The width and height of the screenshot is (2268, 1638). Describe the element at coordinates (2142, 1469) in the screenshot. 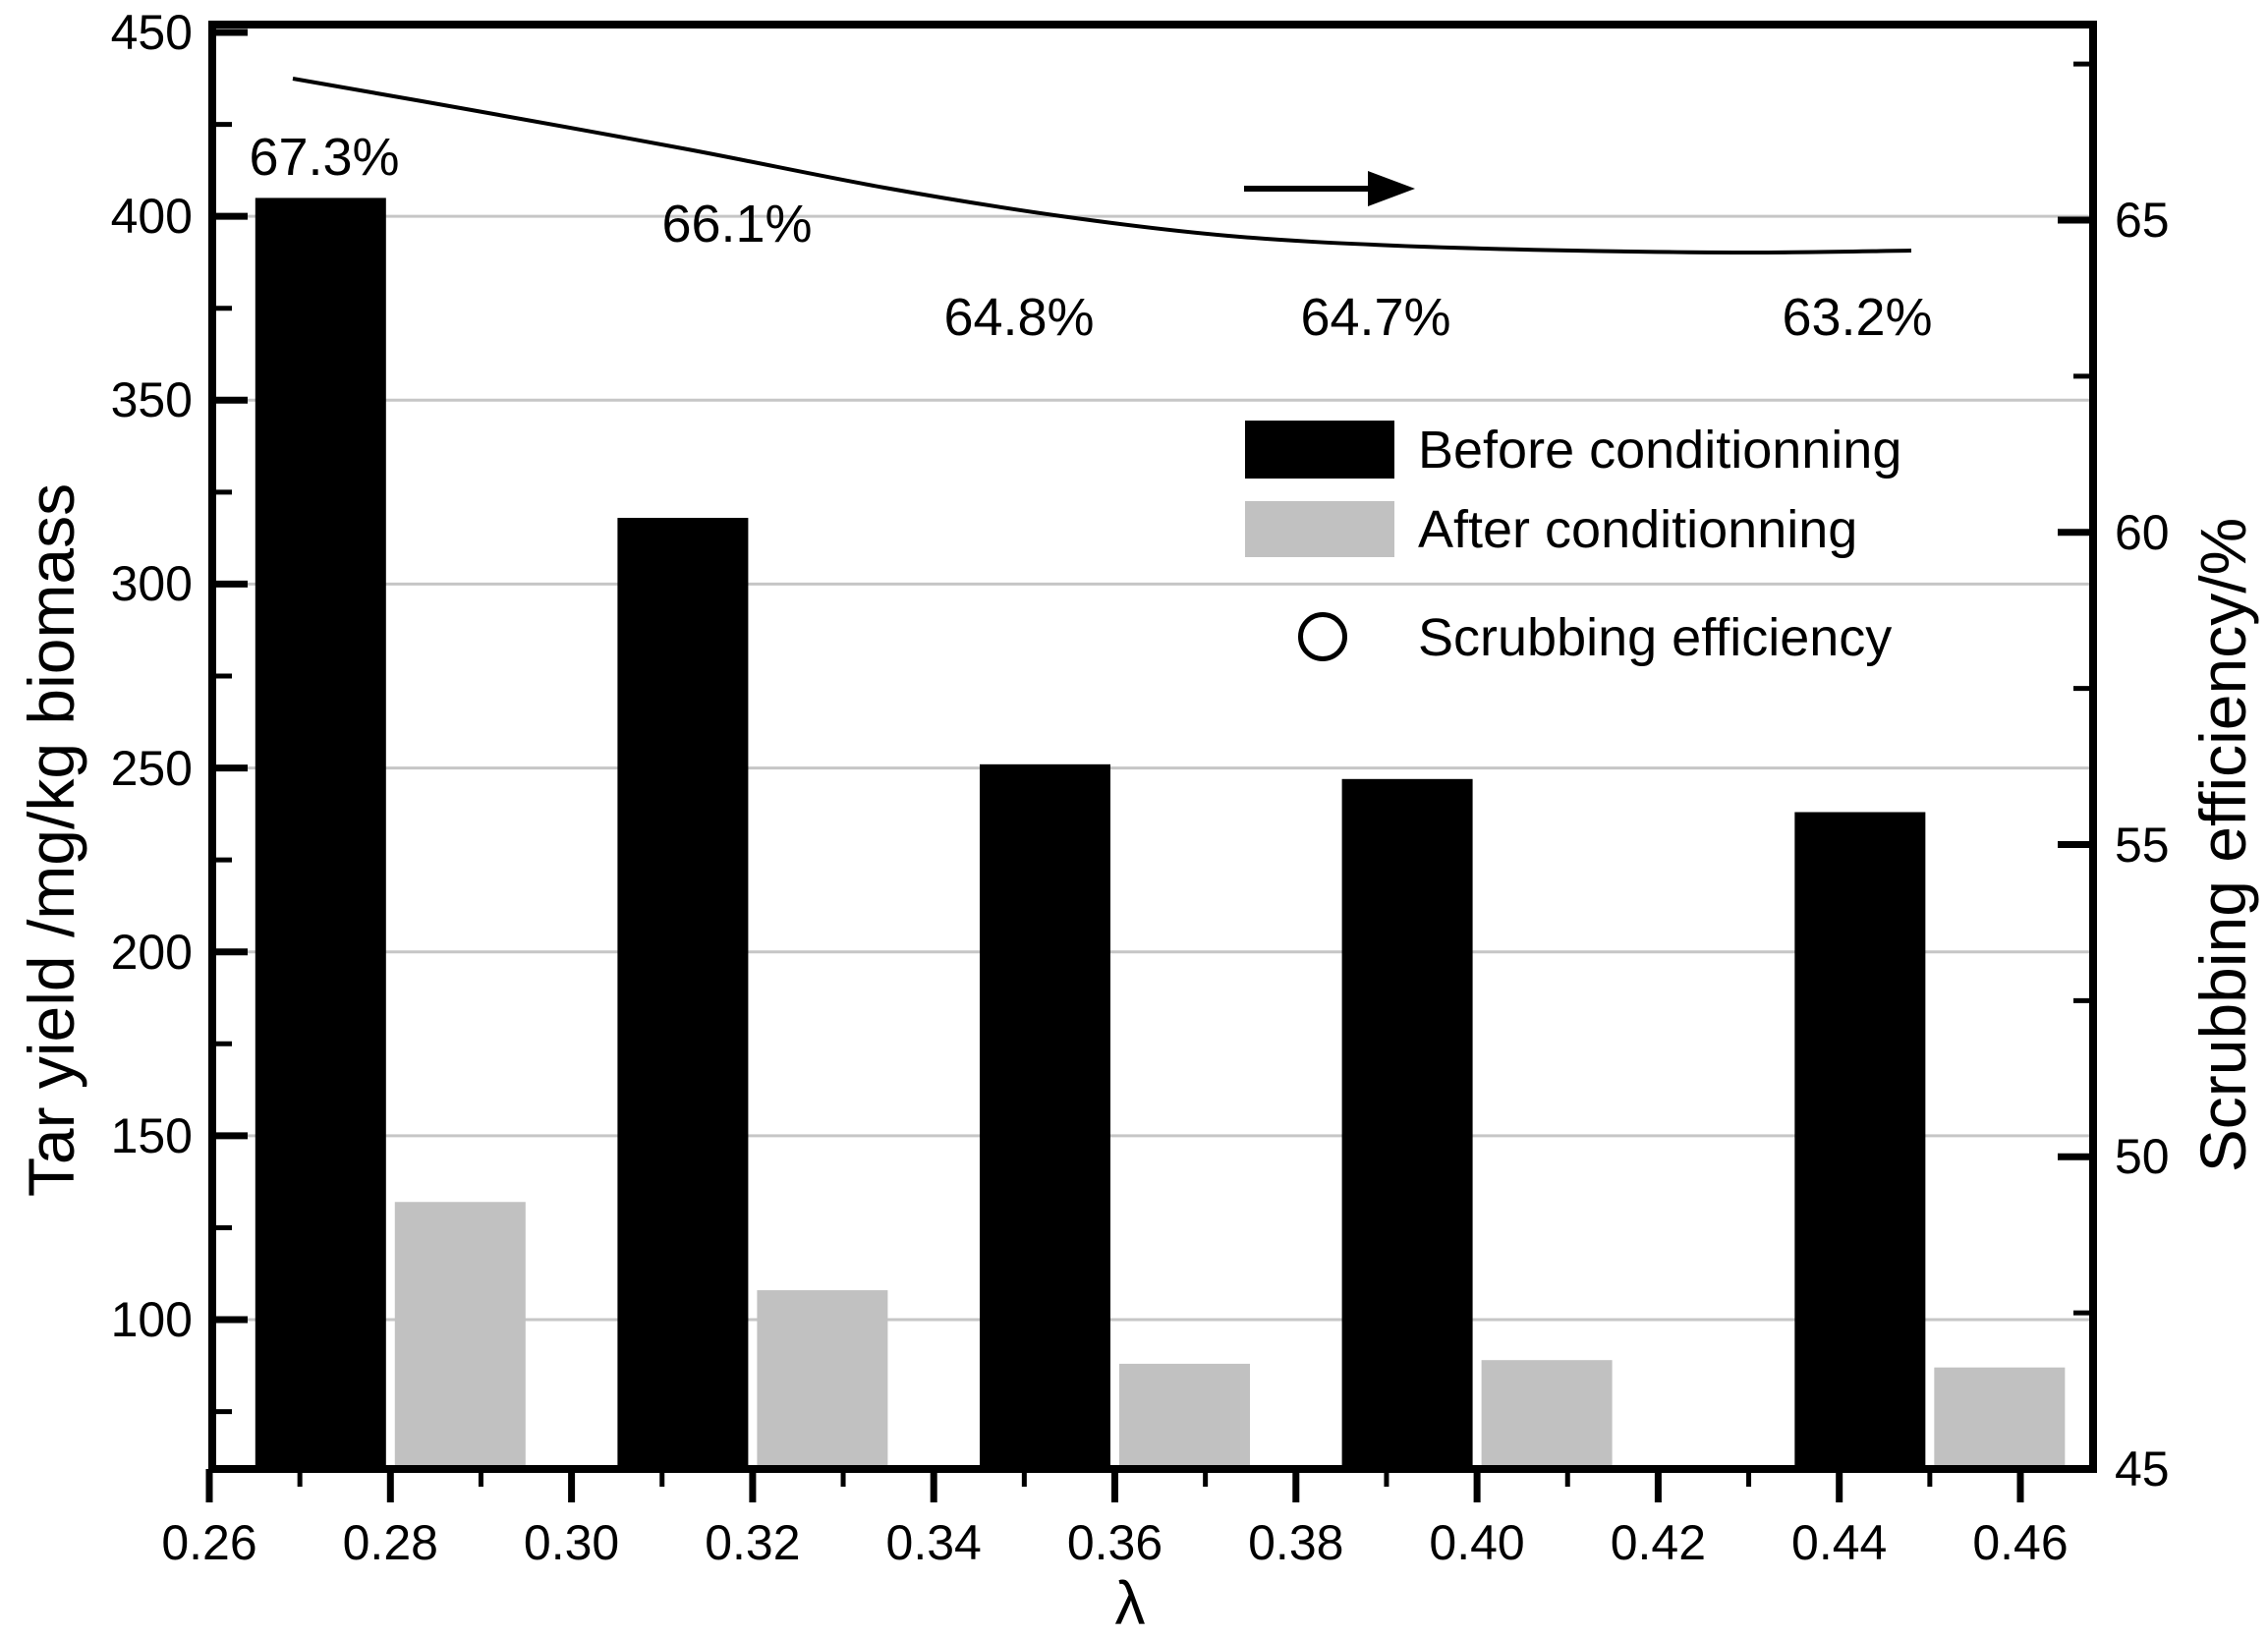

I see `y-right-tick-label: 45` at that location.